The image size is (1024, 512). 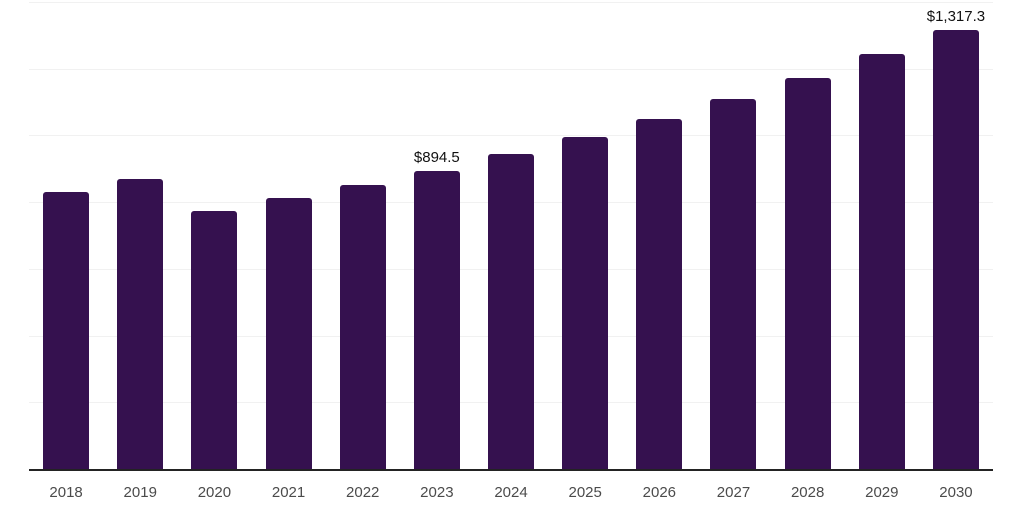 What do you see at coordinates (140, 324) in the screenshot?
I see `bar-2019` at bounding box center [140, 324].